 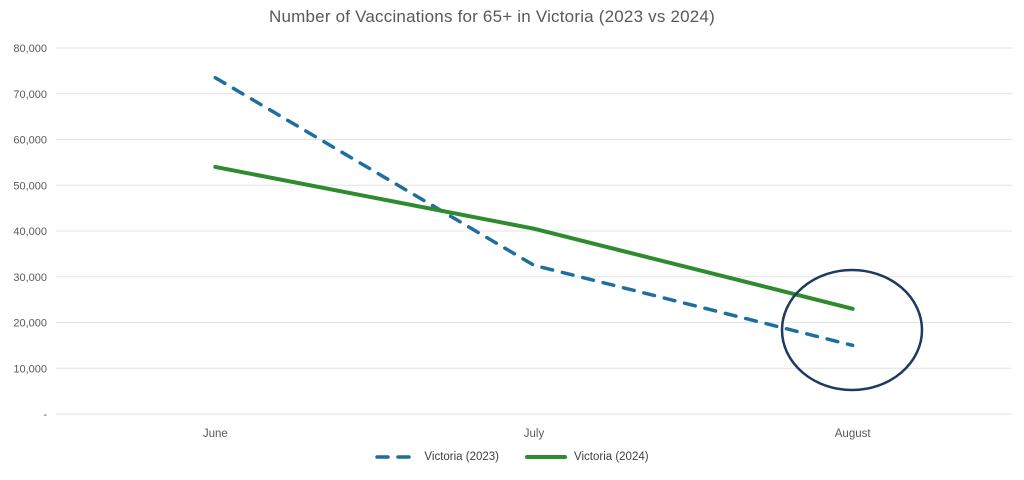 I want to click on x-tick-label: June, so click(x=215, y=434).